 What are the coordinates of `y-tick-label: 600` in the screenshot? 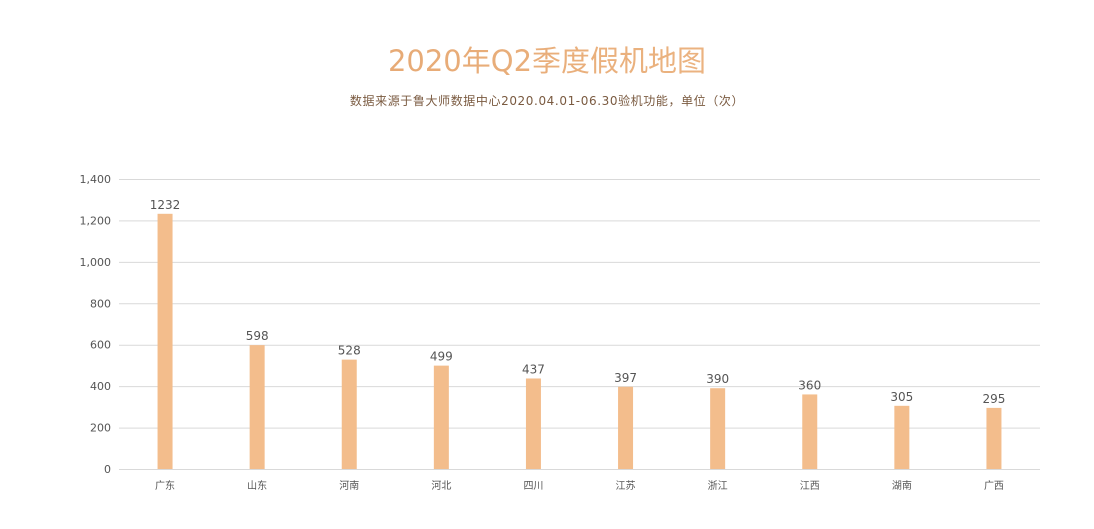 It's located at (100, 345).